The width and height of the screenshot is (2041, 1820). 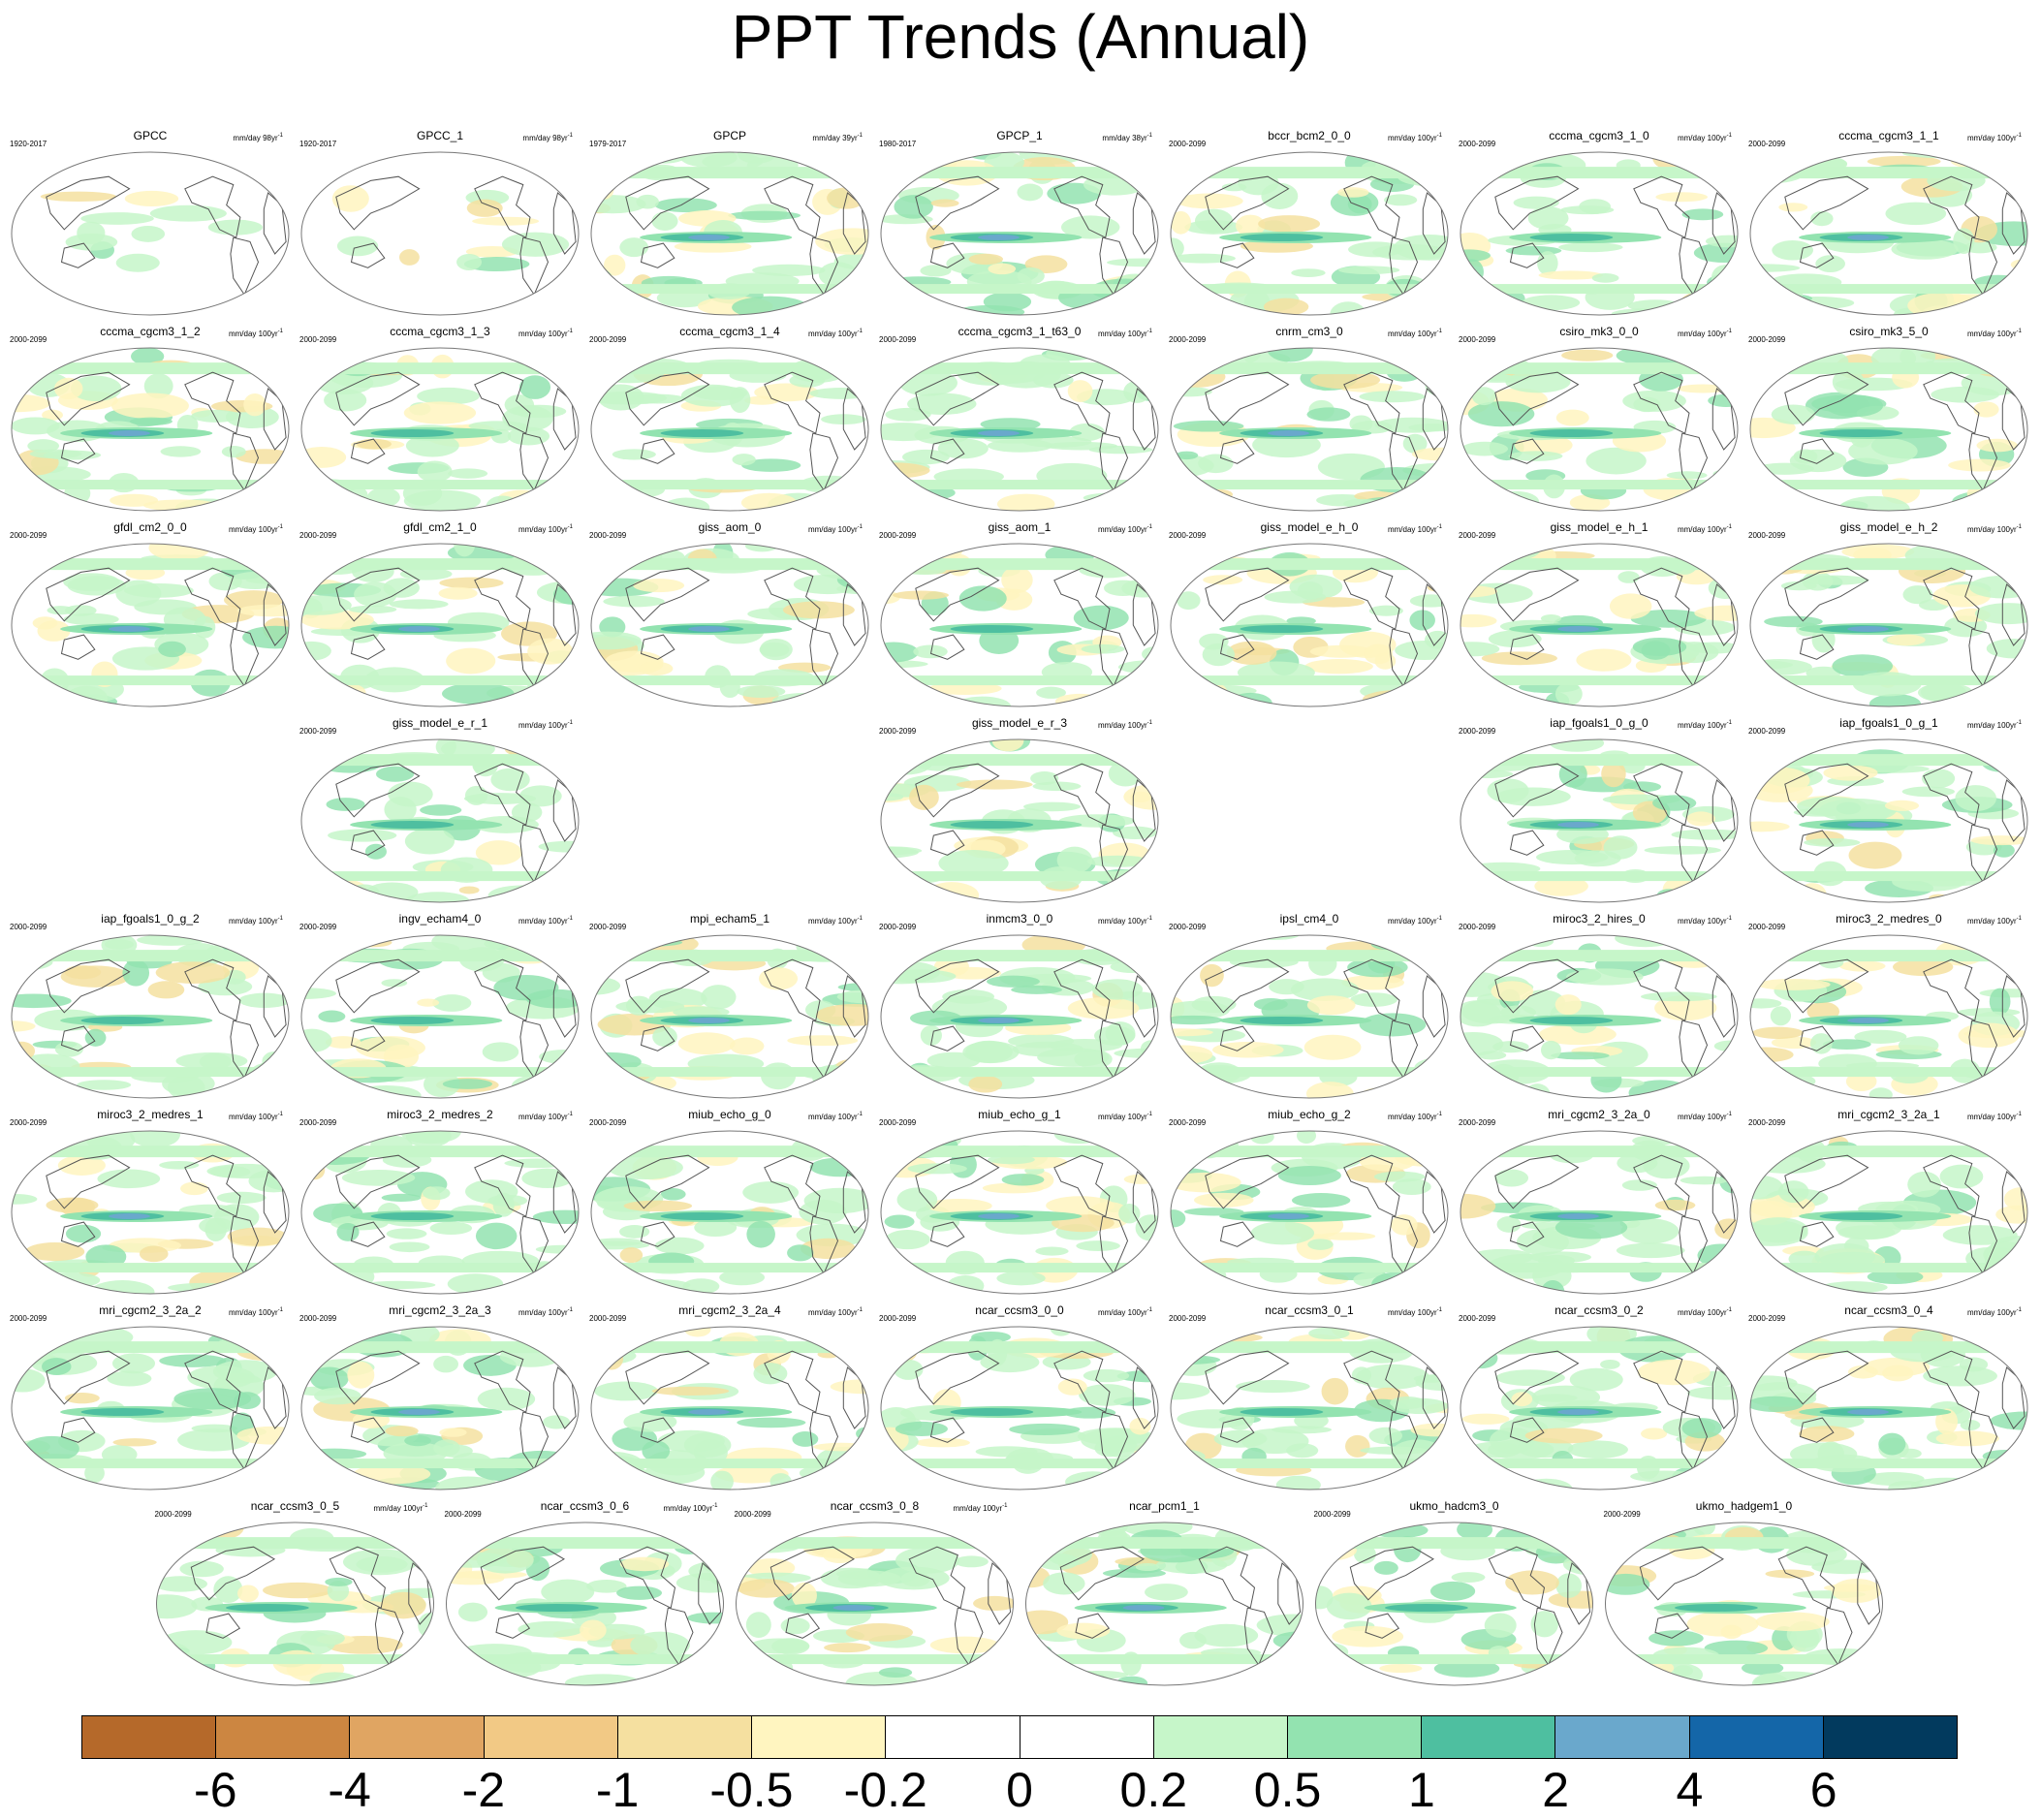 What do you see at coordinates (1888, 821) in the screenshot?
I see `map-border` at bounding box center [1888, 821].